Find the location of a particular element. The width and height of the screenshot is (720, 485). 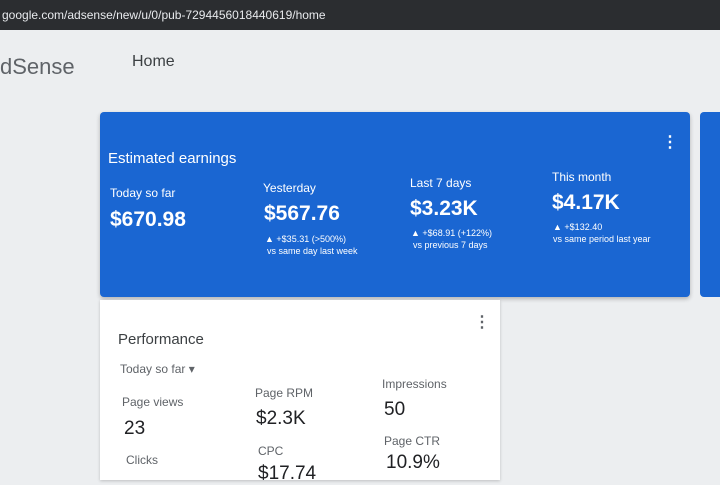

metric-compare: vs previous 7 days is located at coordinates (450, 245).